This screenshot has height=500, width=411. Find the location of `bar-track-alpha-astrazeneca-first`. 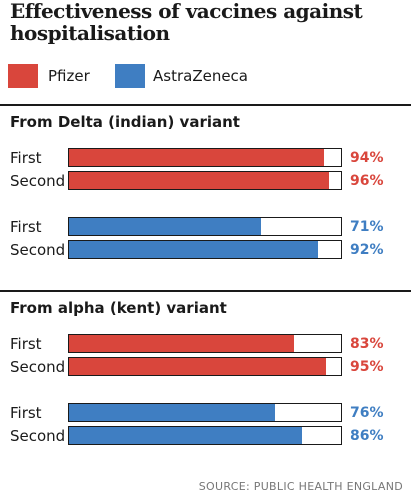

bar-track-alpha-astrazeneca-first is located at coordinates (205, 412).